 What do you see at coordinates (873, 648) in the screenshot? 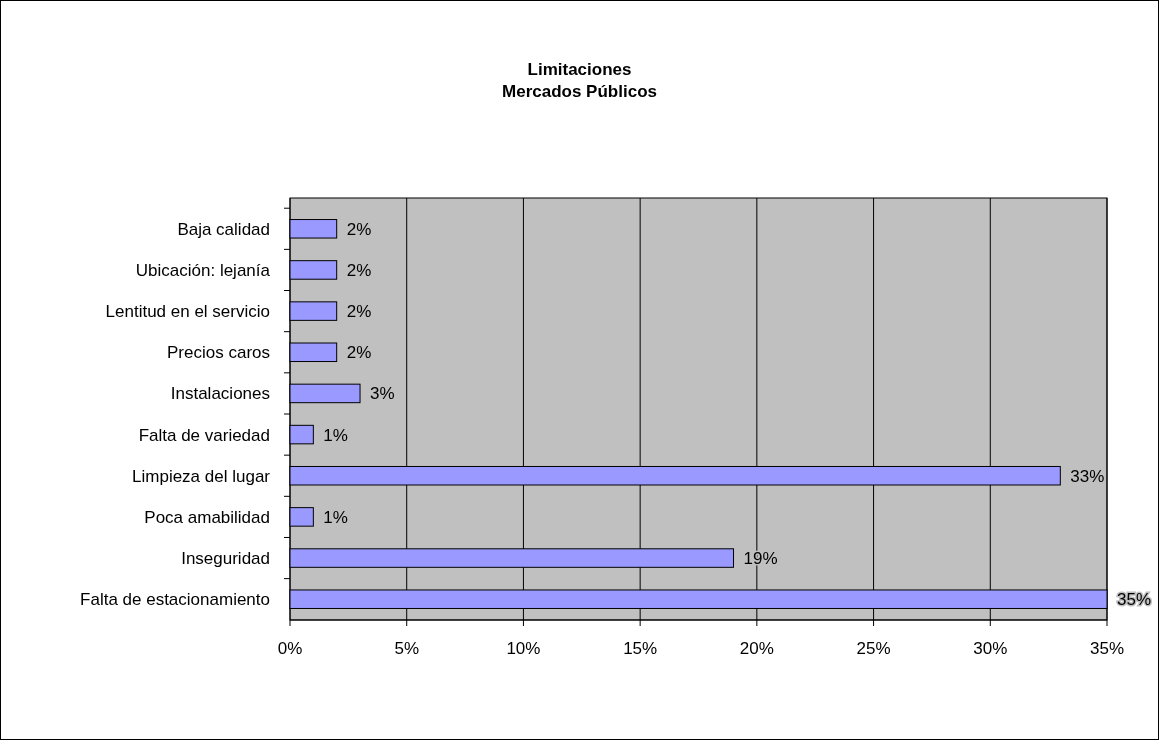
I see `x-tick-label: 25%` at bounding box center [873, 648].